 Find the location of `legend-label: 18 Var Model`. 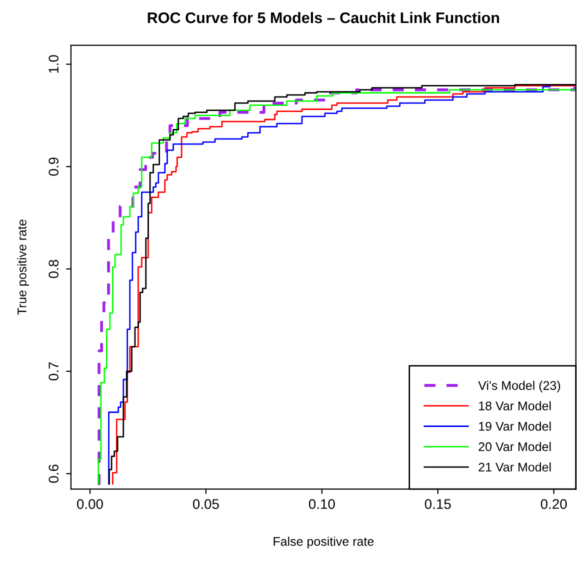

legend-label: 18 Var Model is located at coordinates (515, 405).